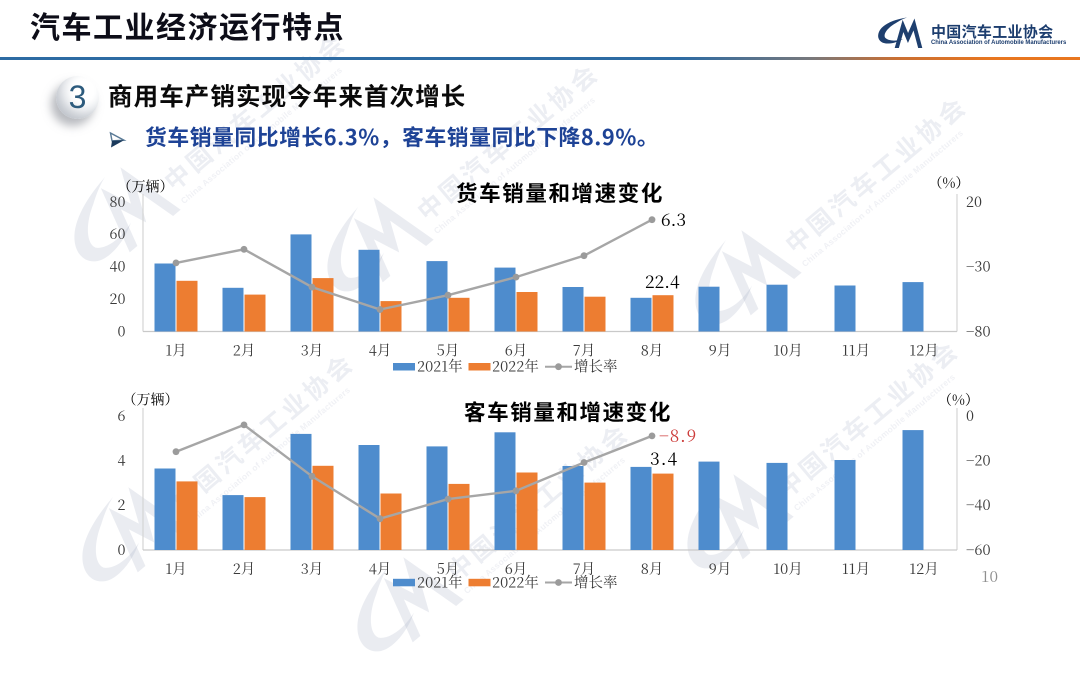  What do you see at coordinates (978, 504) in the screenshot?
I see `svg-text: −40` at bounding box center [978, 504].